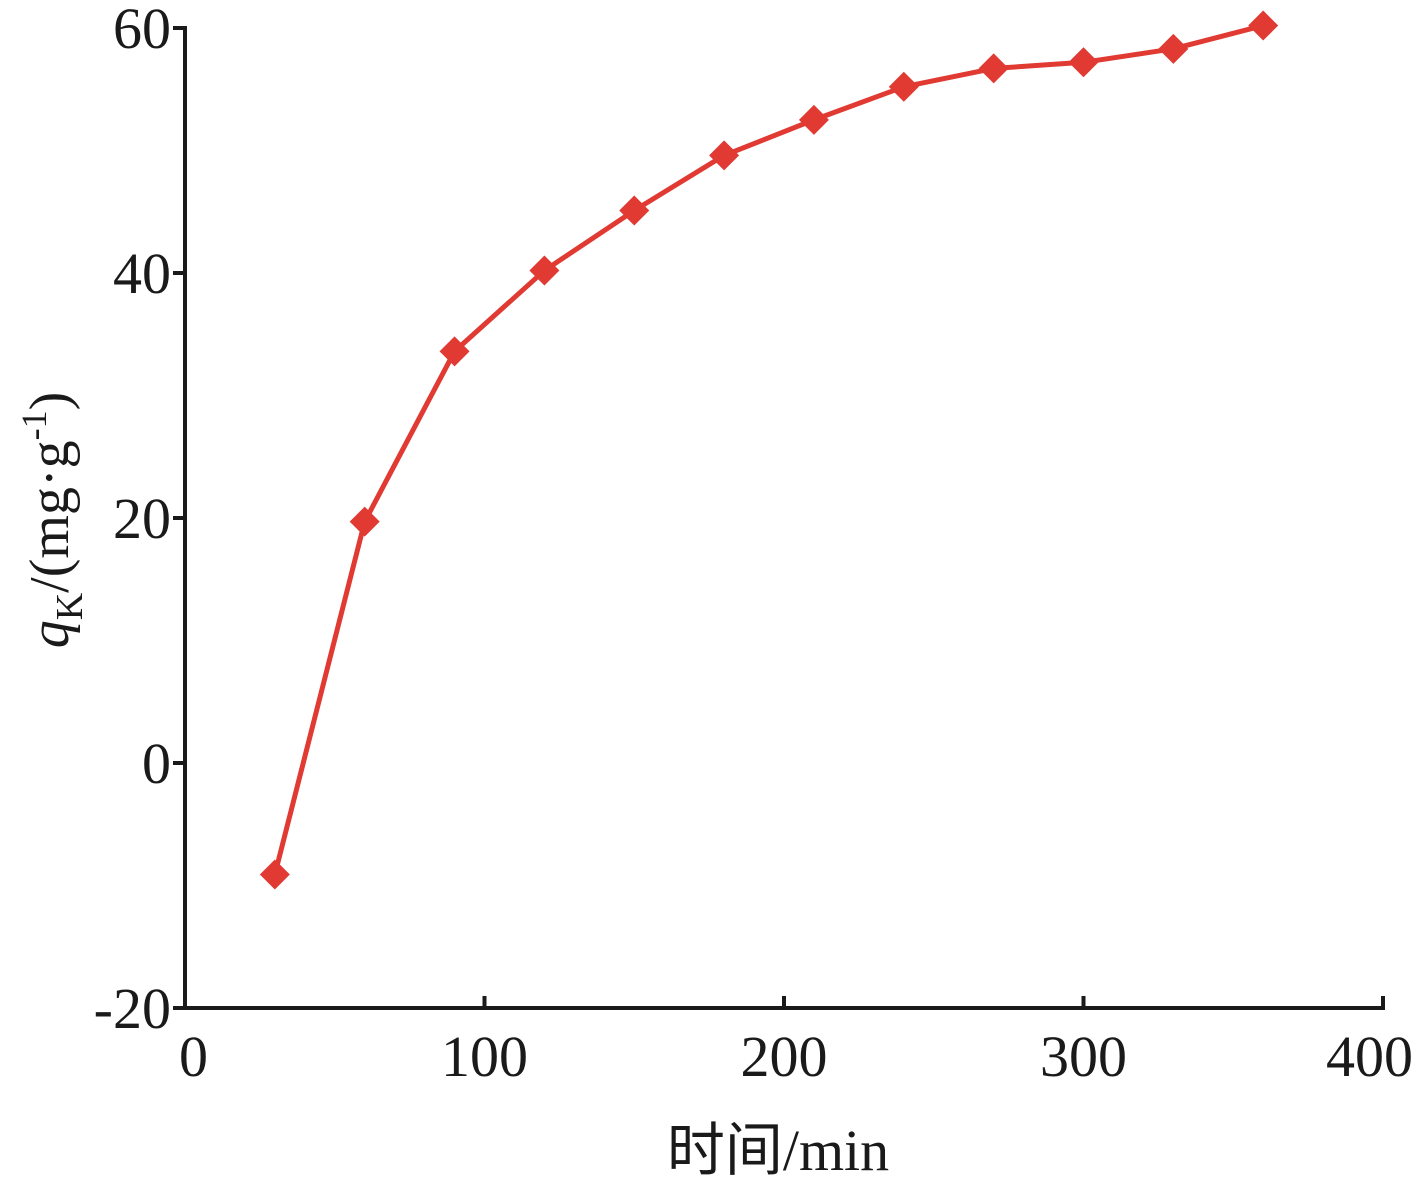 The width and height of the screenshot is (1417, 1181). I want to click on x-tick-label: 100, so click(484, 1056).